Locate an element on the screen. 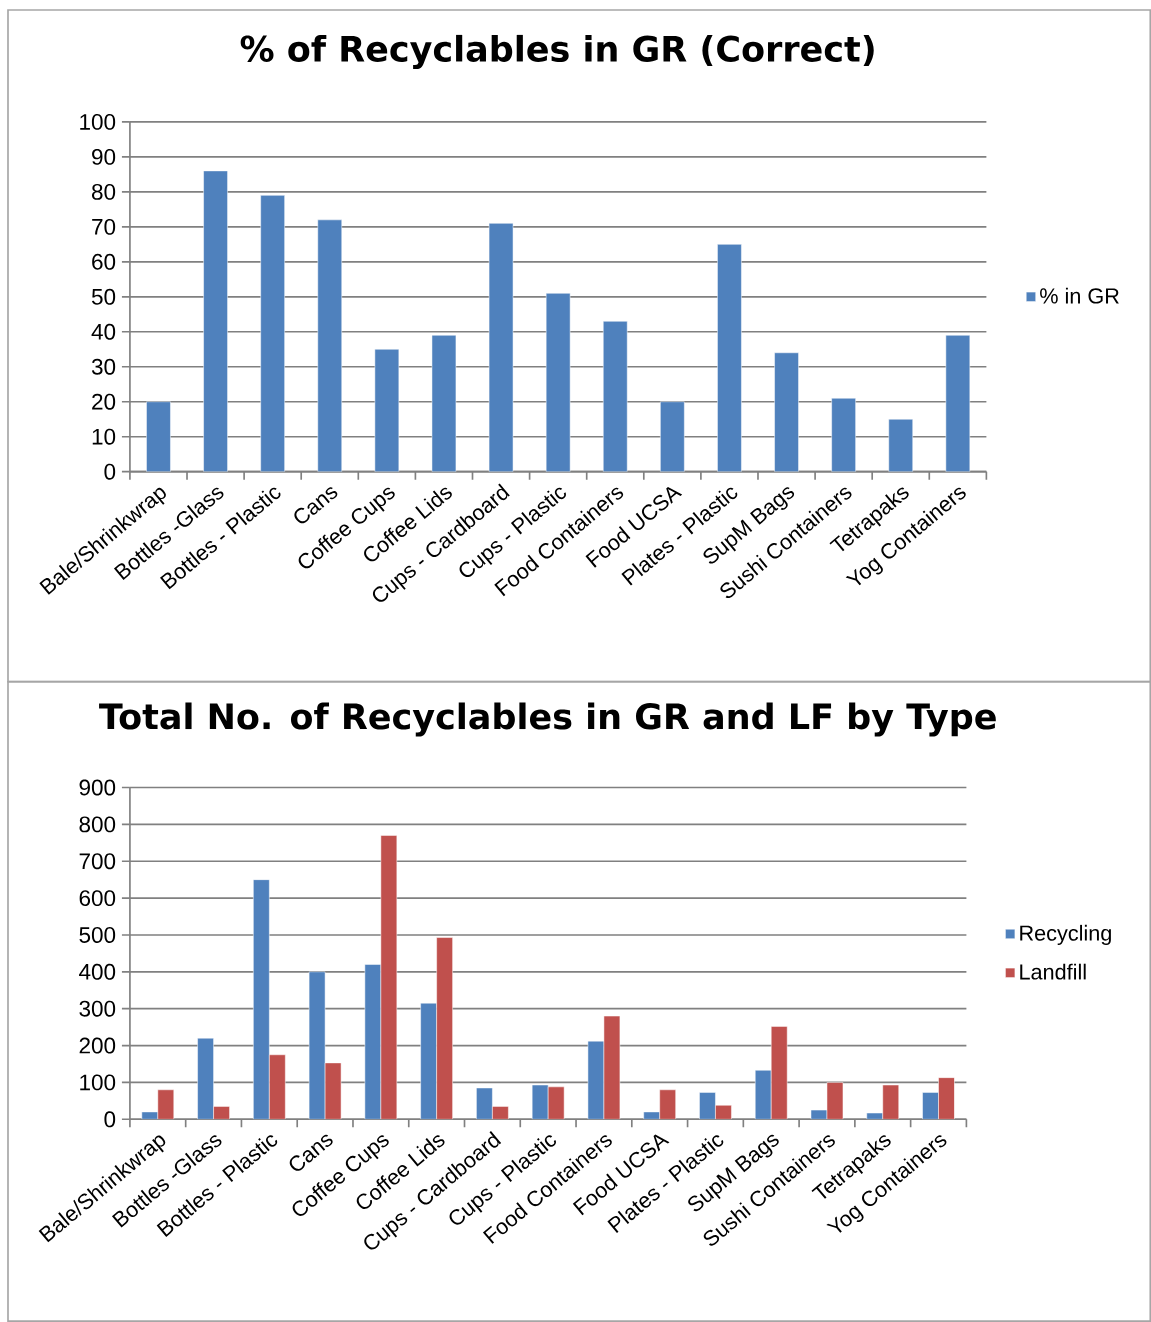 This screenshot has width=1151, height=1322. y-tick-label: 600 is located at coordinates (97, 898).